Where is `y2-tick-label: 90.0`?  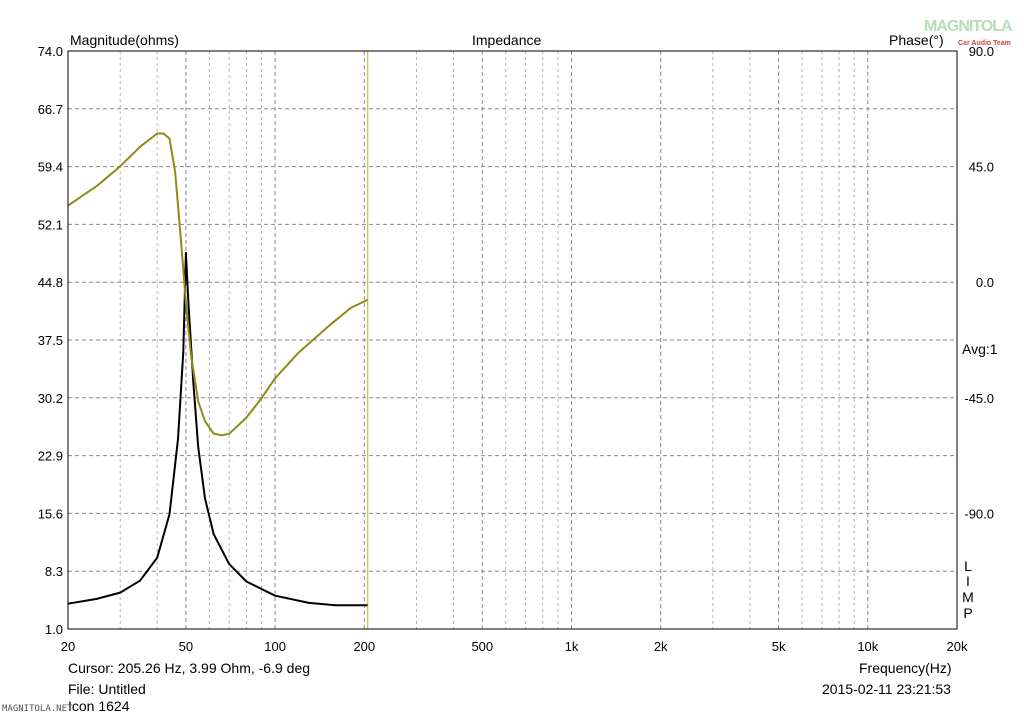 y2-tick-label: 90.0 is located at coordinates (981, 51).